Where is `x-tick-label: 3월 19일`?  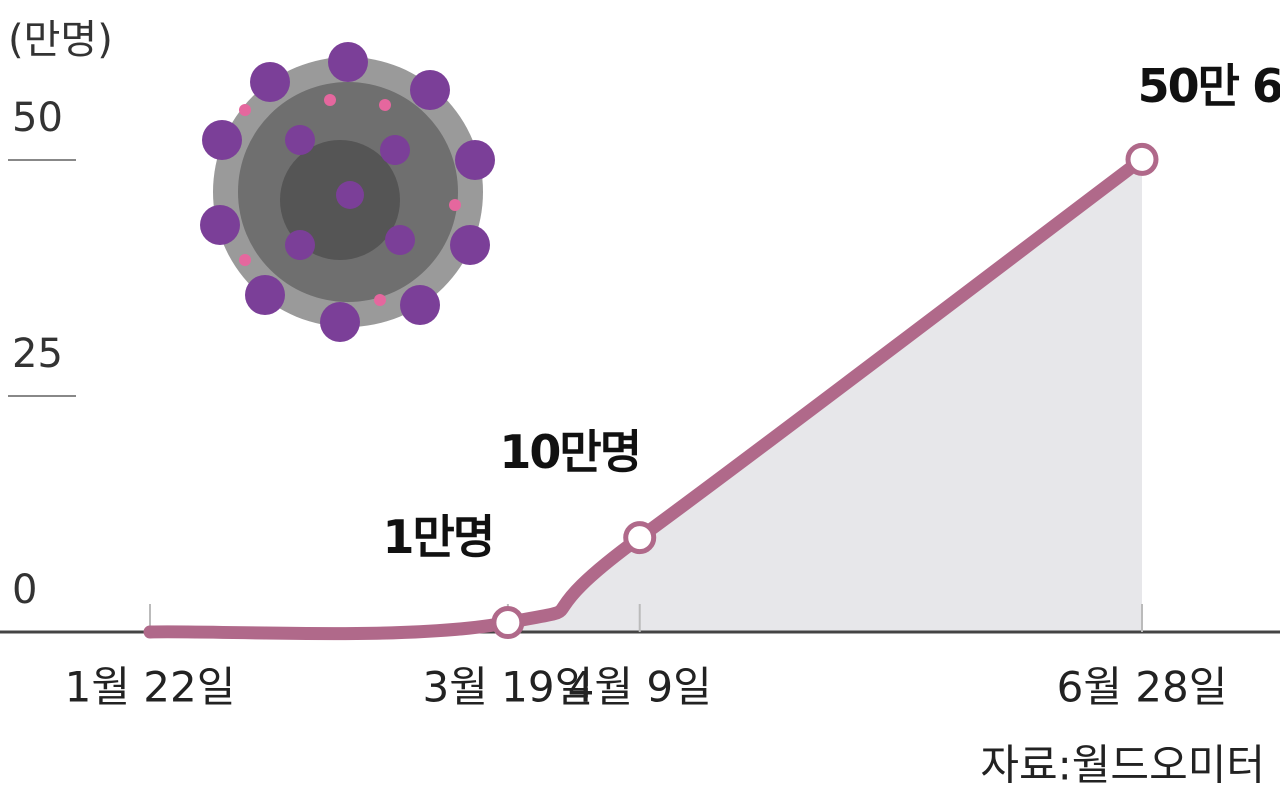
x-tick-label: 3월 19일 is located at coordinates (507, 687).